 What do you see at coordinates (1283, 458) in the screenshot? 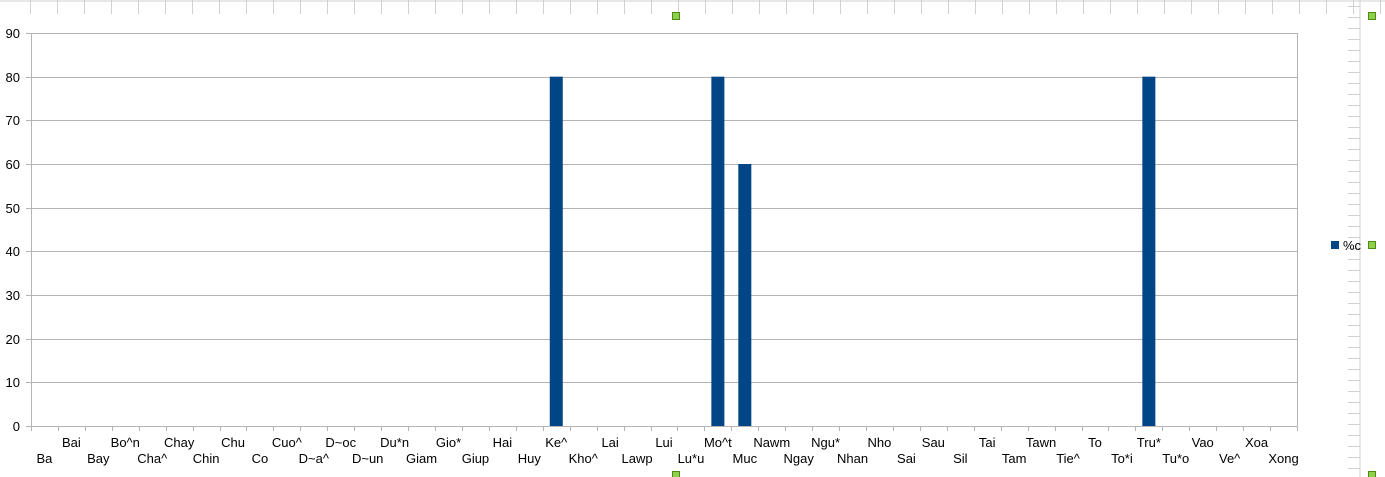
I see `x-tick-label: Xong` at bounding box center [1283, 458].